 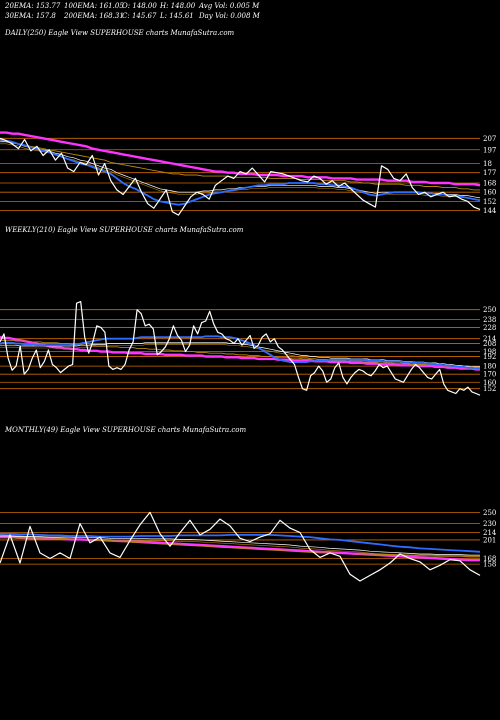 What do you see at coordinates (30, 16) in the screenshot?
I see `ema30-readout: 30EMA: 157.8` at bounding box center [30, 16].